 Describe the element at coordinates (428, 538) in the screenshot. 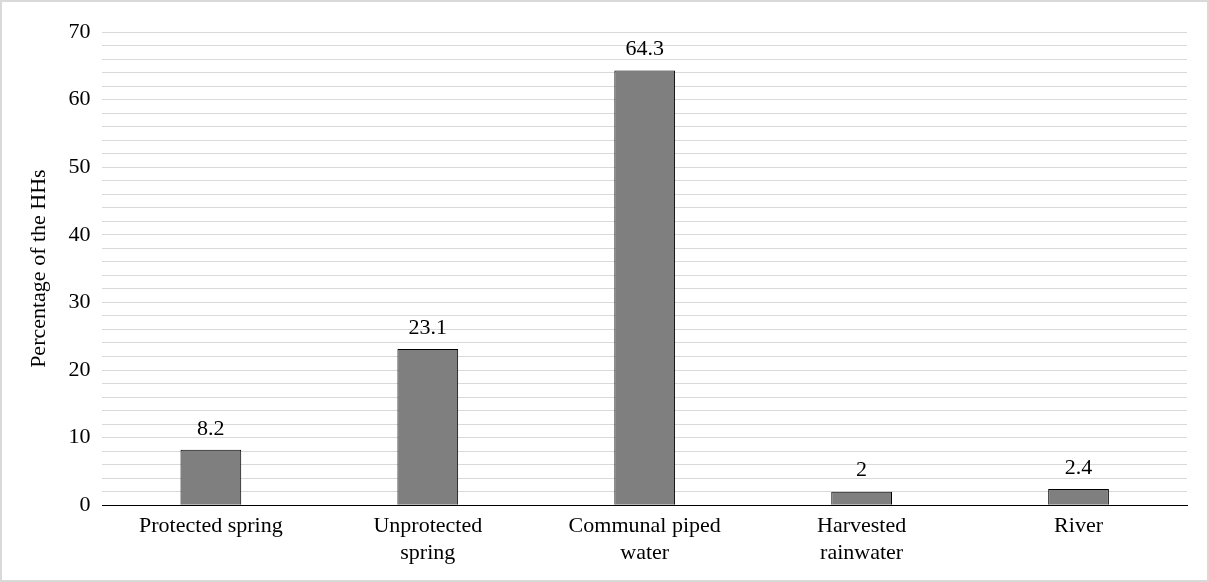

I see `x-tick-label: Unprotected spring` at that location.